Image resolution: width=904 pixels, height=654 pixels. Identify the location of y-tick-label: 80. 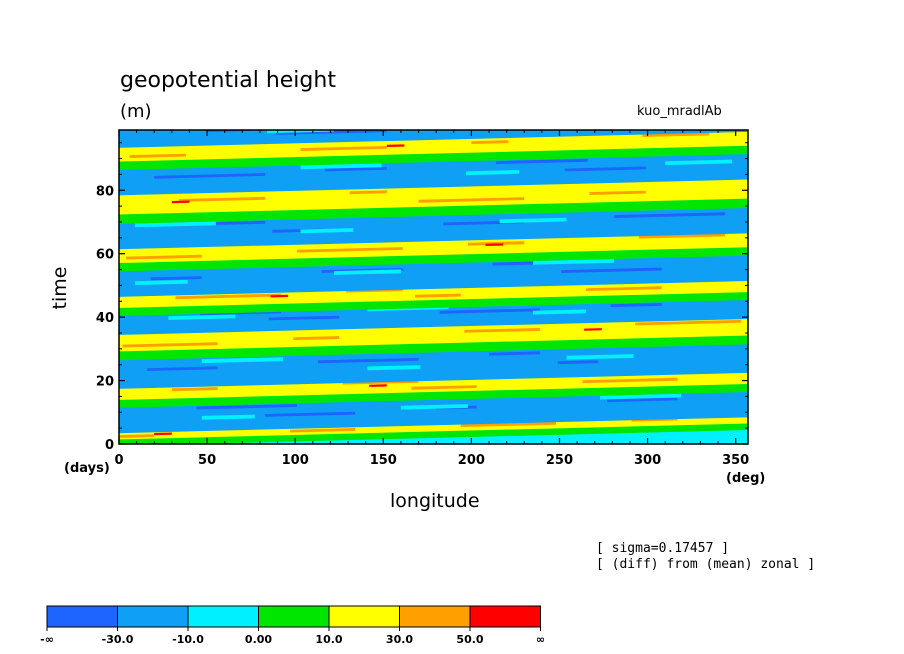
(105, 191).